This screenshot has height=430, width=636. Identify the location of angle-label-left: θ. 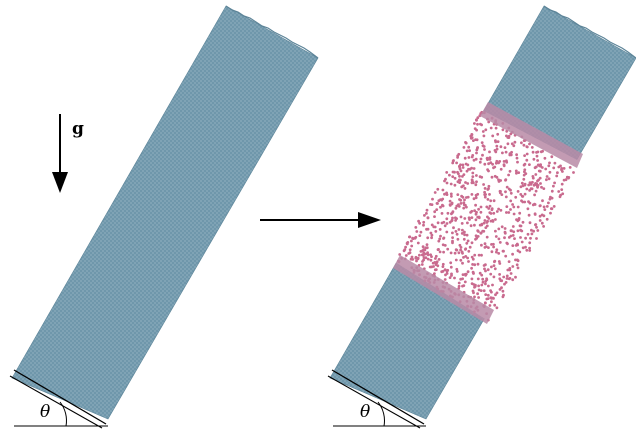
(45, 412).